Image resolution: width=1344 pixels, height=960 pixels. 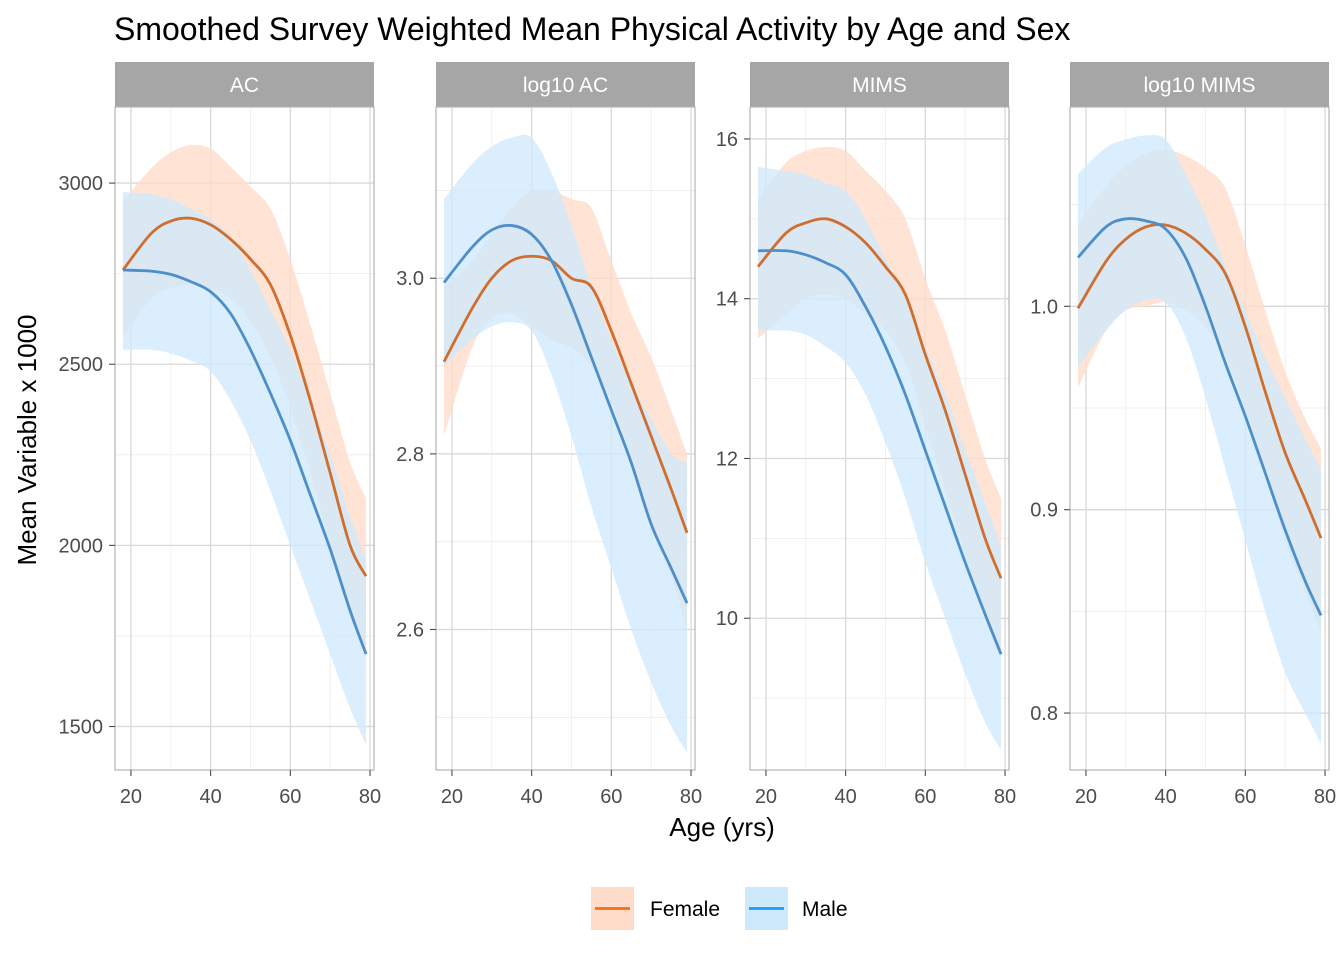 What do you see at coordinates (81, 184) in the screenshot?
I see `y-tick-label: 3000` at bounding box center [81, 184].